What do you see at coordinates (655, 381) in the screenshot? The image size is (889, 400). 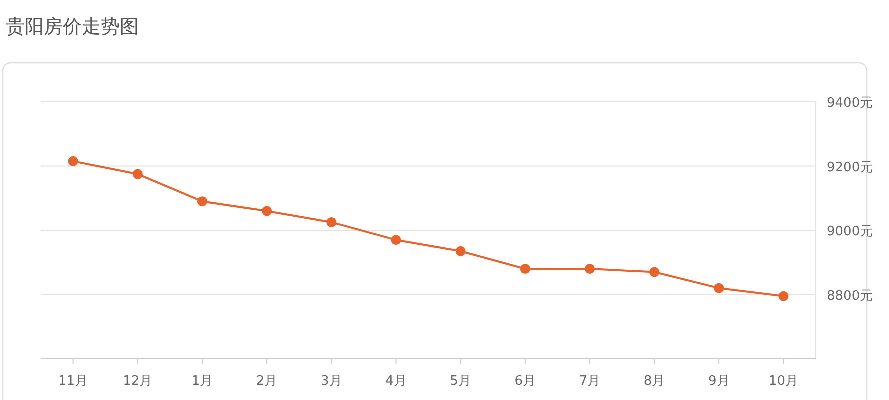 I see `x-tick-label: 8月` at bounding box center [655, 381].